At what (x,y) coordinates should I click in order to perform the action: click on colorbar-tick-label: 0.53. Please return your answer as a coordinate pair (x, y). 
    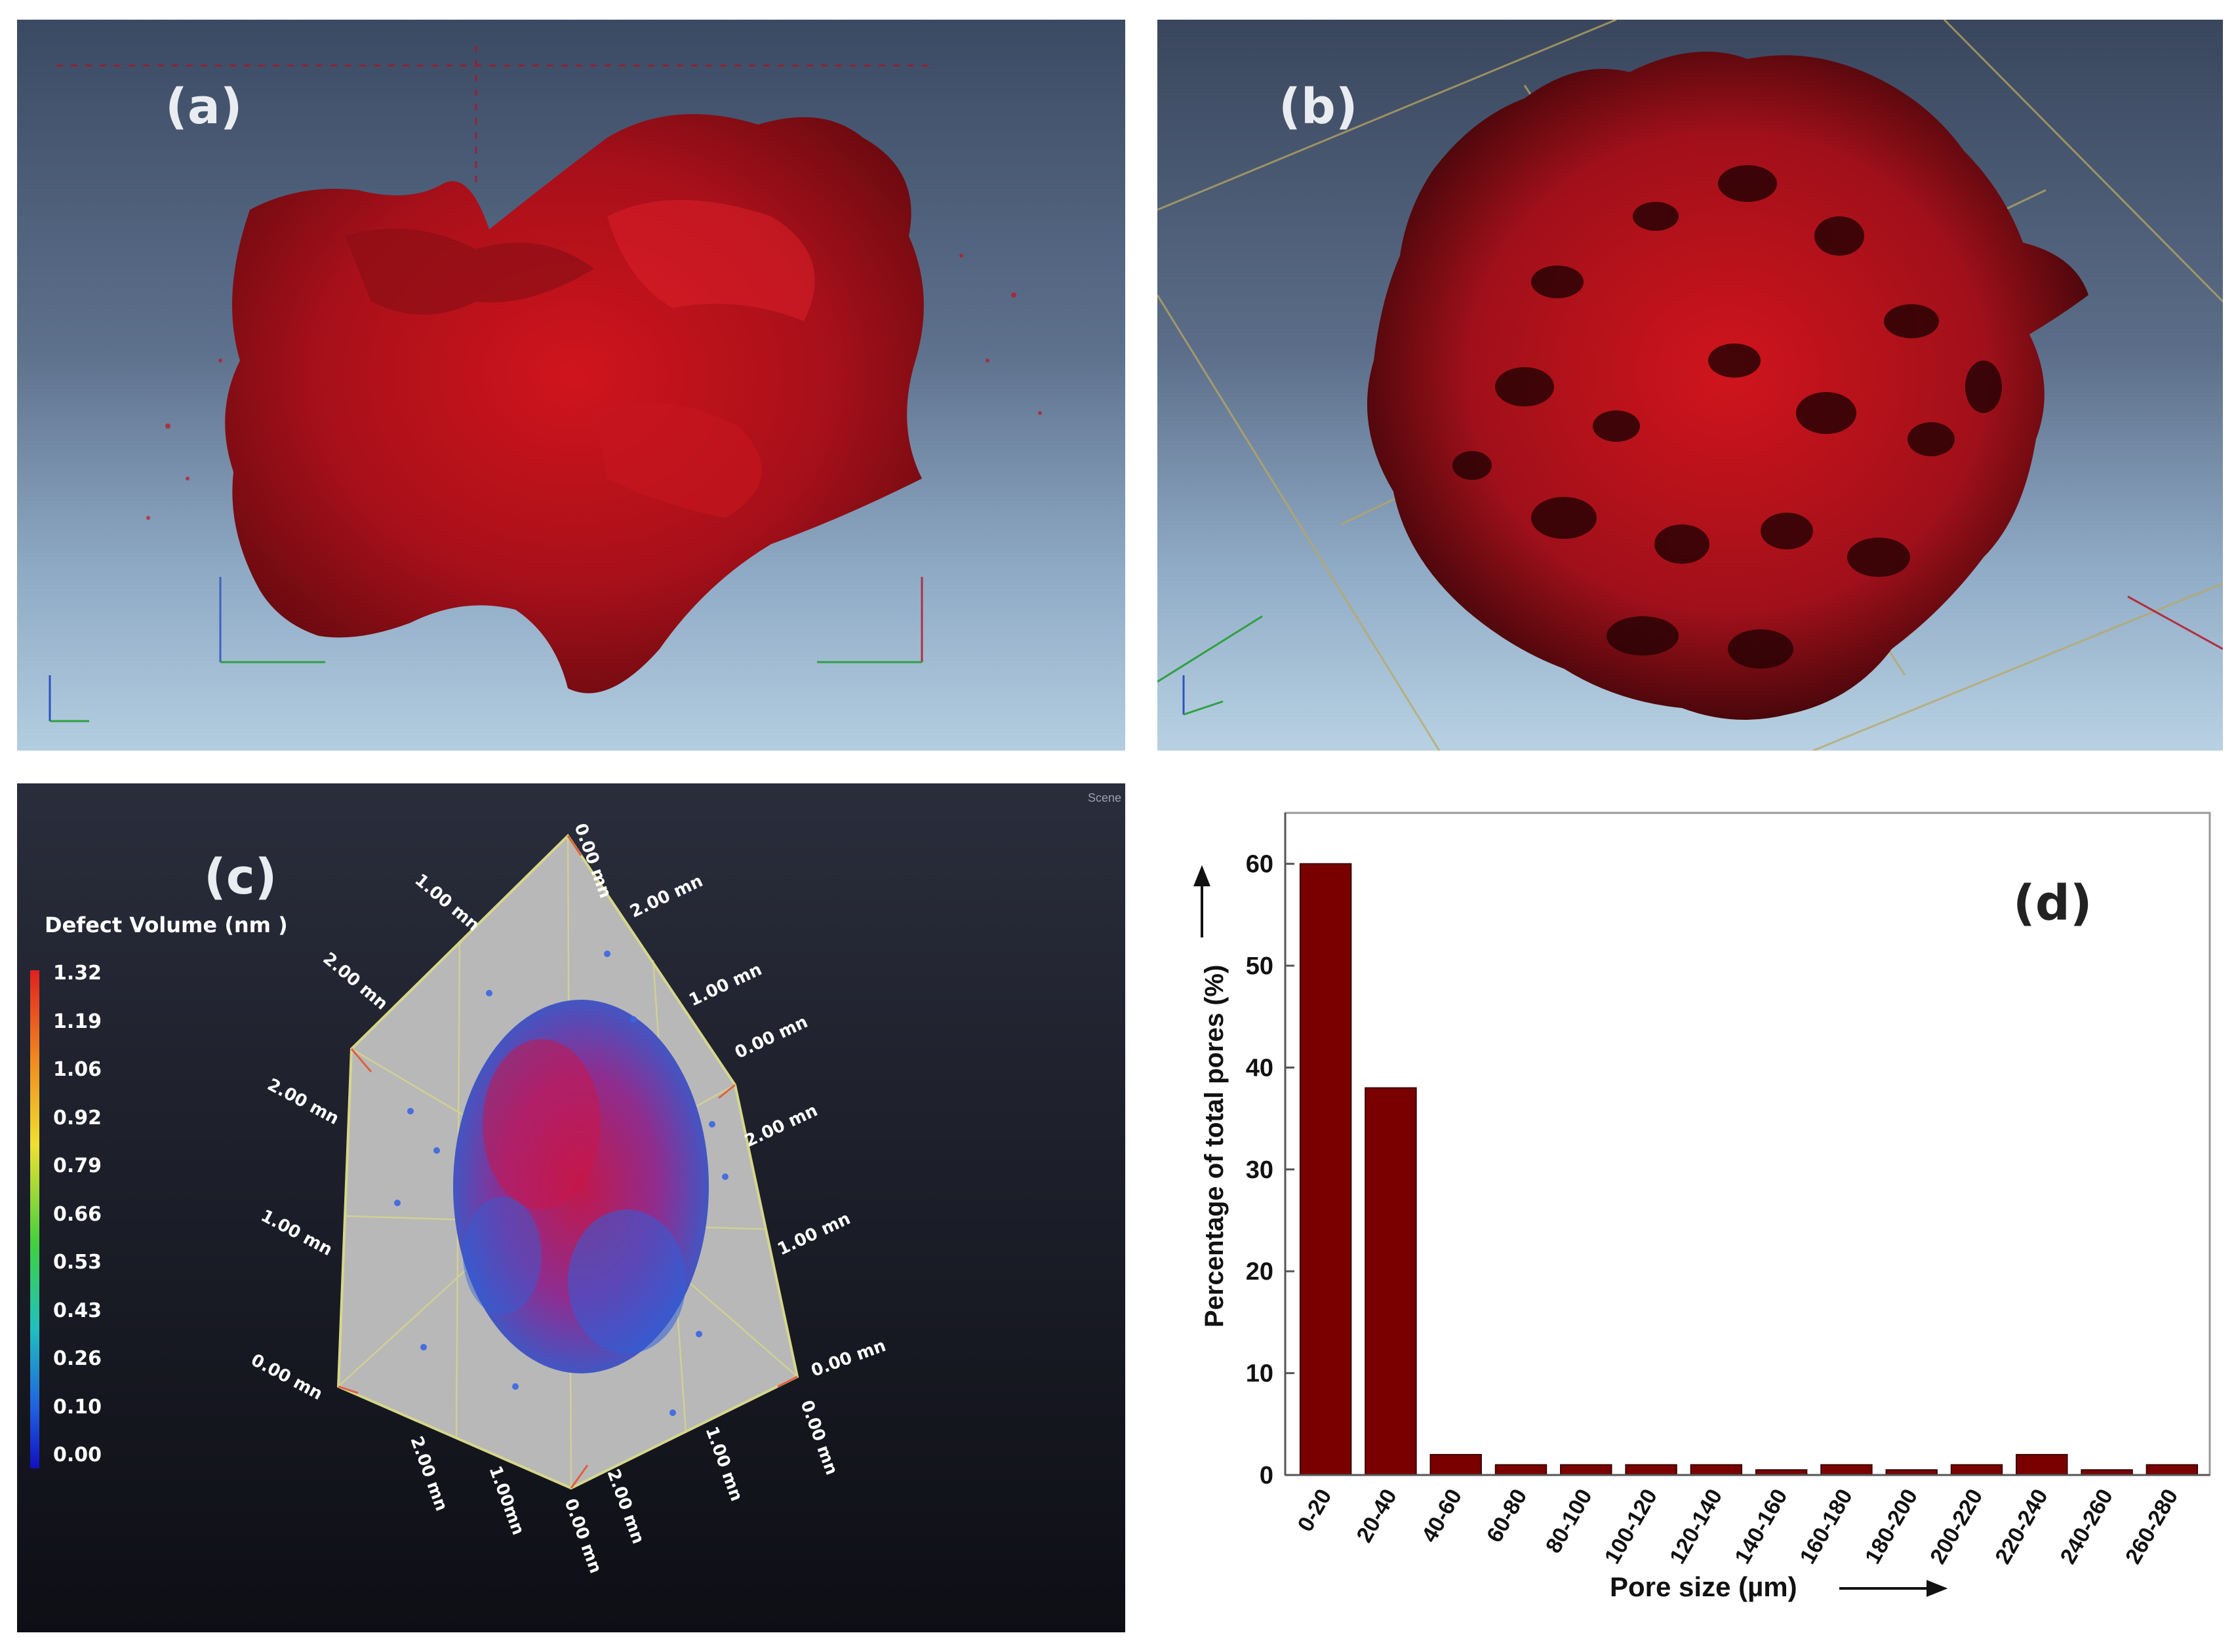
    Looking at the image, I should click on (77, 1262).